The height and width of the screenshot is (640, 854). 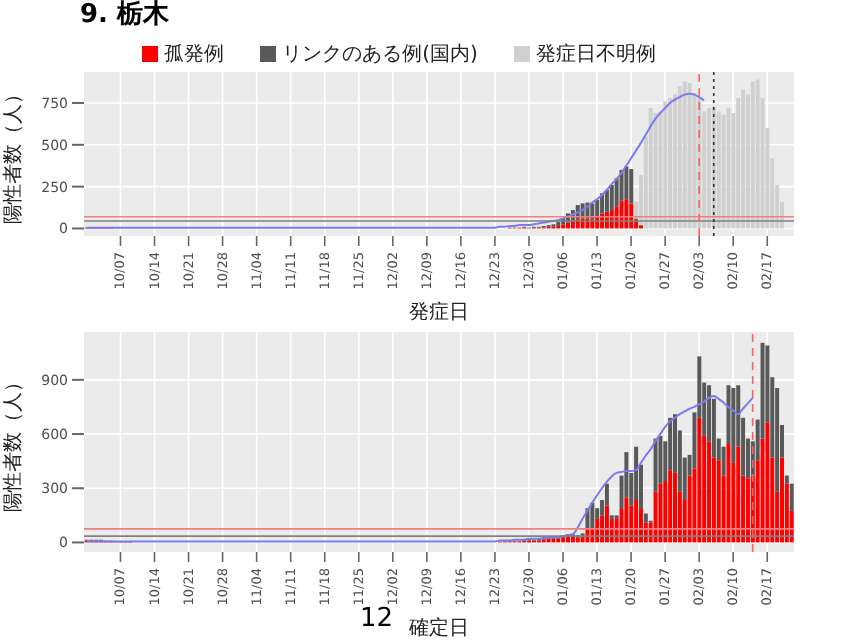 I want to click on x-axis-title: 確定日, so click(x=438, y=628).